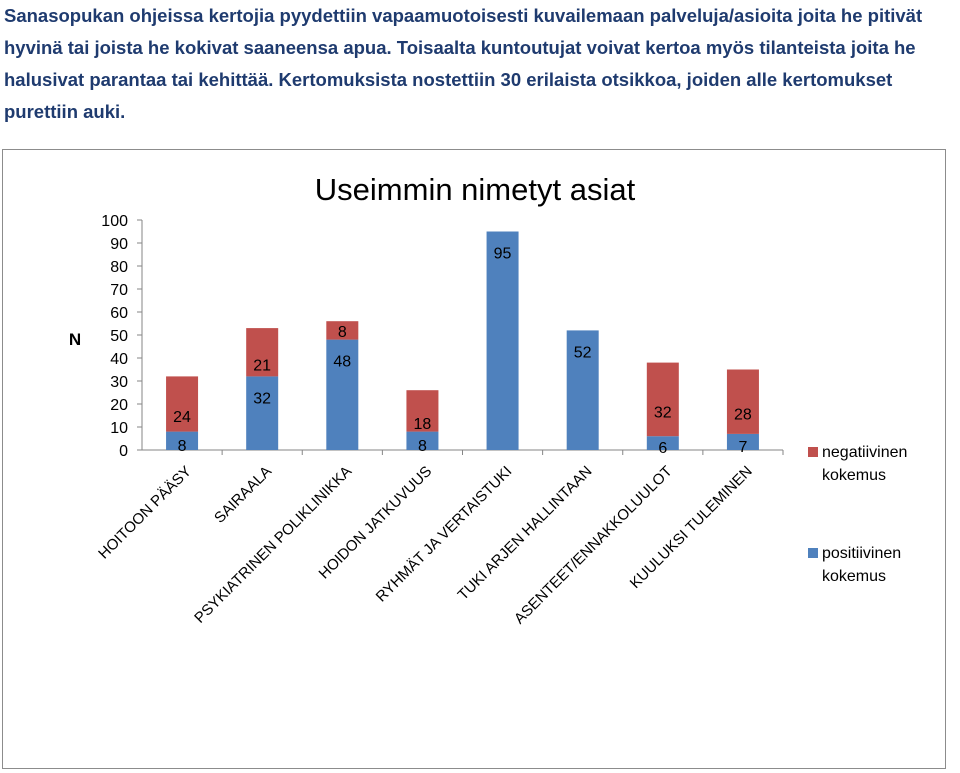  What do you see at coordinates (503, 254) in the screenshot?
I see `bar-value-label: 95` at bounding box center [503, 254].